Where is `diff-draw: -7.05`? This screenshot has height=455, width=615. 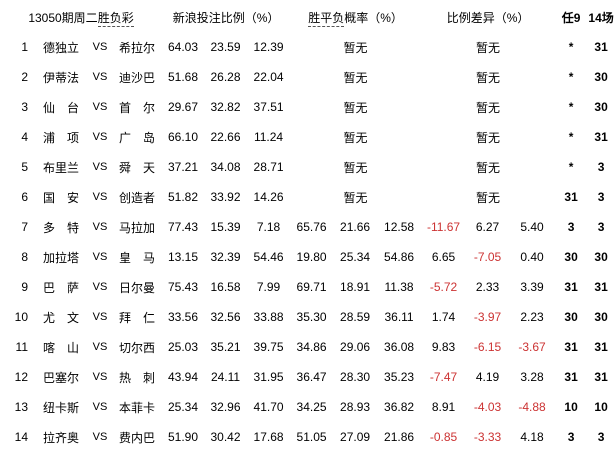
diff-draw: -7.05 is located at coordinates (487, 257).